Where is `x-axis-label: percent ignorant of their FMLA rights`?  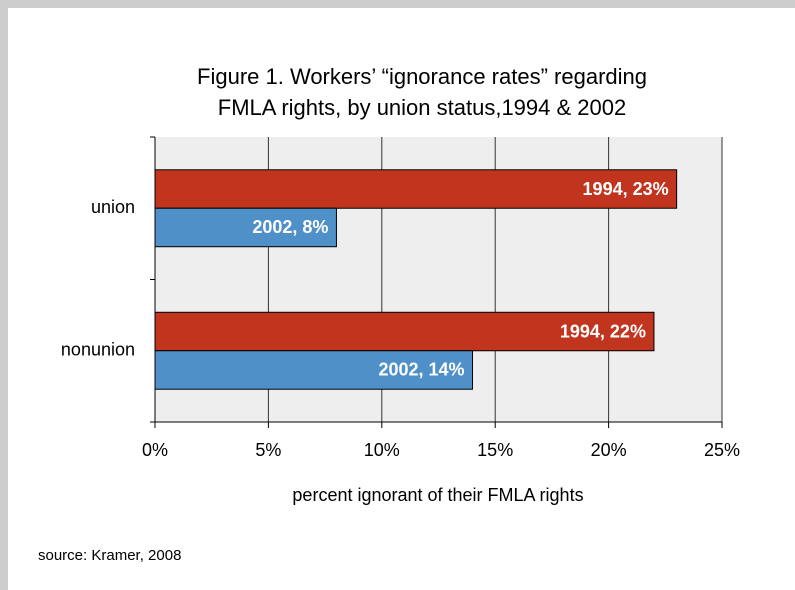
x-axis-label: percent ignorant of their FMLA rights is located at coordinates (437, 495).